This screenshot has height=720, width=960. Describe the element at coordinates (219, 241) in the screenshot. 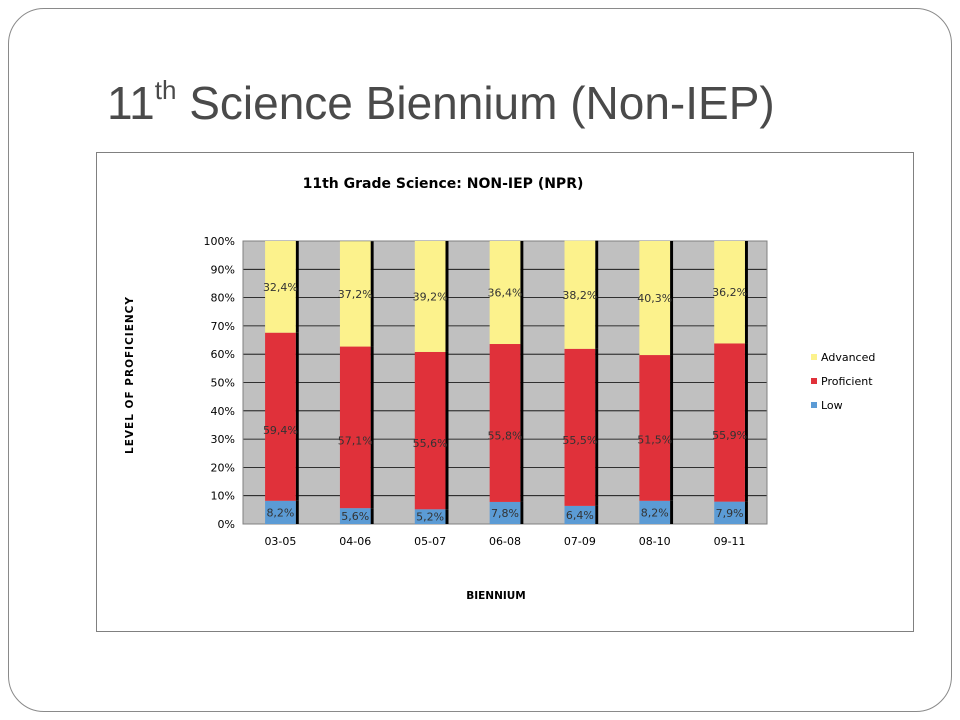

I see `y-tick-label: 100%` at that location.